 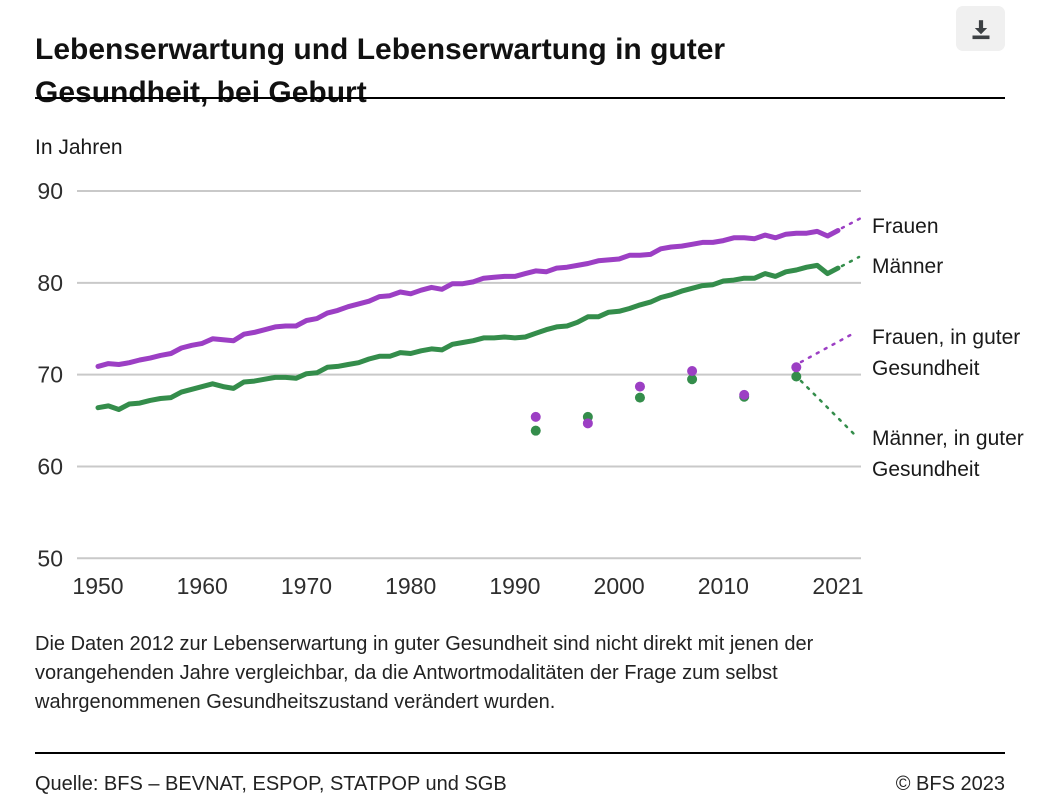 What do you see at coordinates (619, 586) in the screenshot?
I see `x-tick-label: 2000` at bounding box center [619, 586].